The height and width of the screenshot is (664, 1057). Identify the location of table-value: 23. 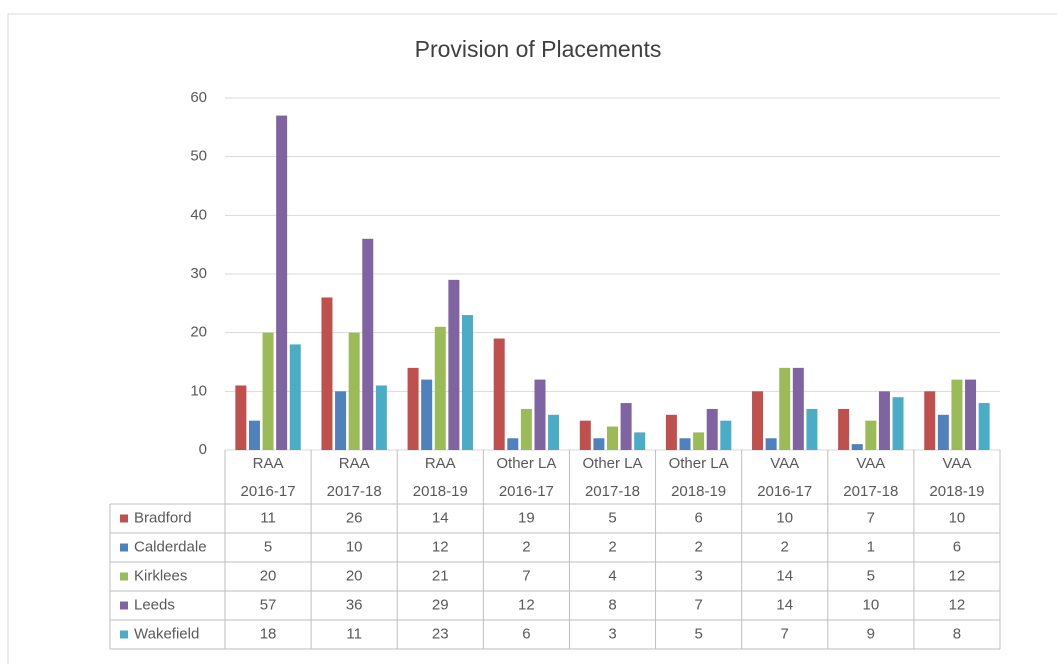
(440, 633).